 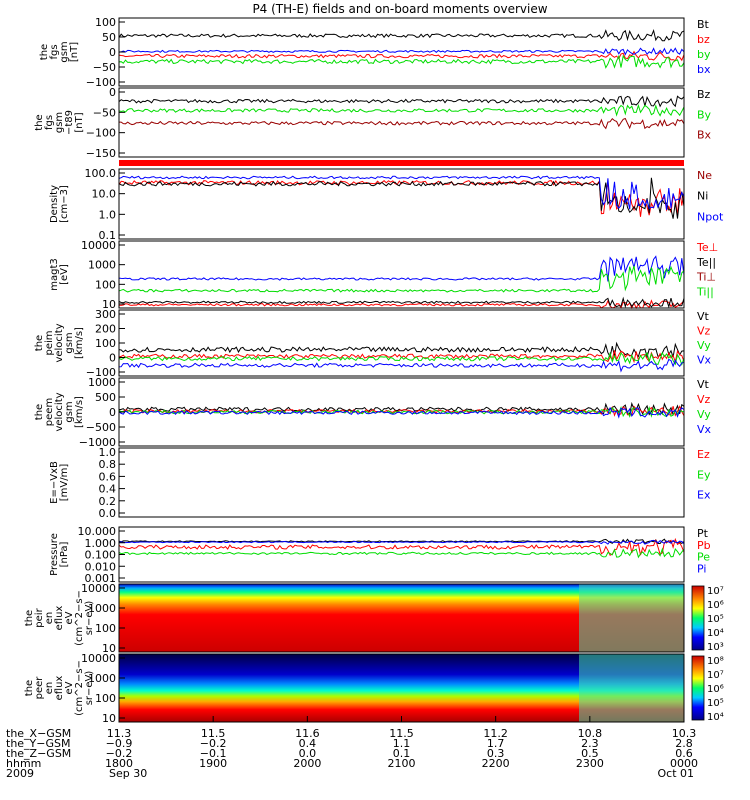 I want to click on y-tick-label: 0.1, so click(x=108, y=235).